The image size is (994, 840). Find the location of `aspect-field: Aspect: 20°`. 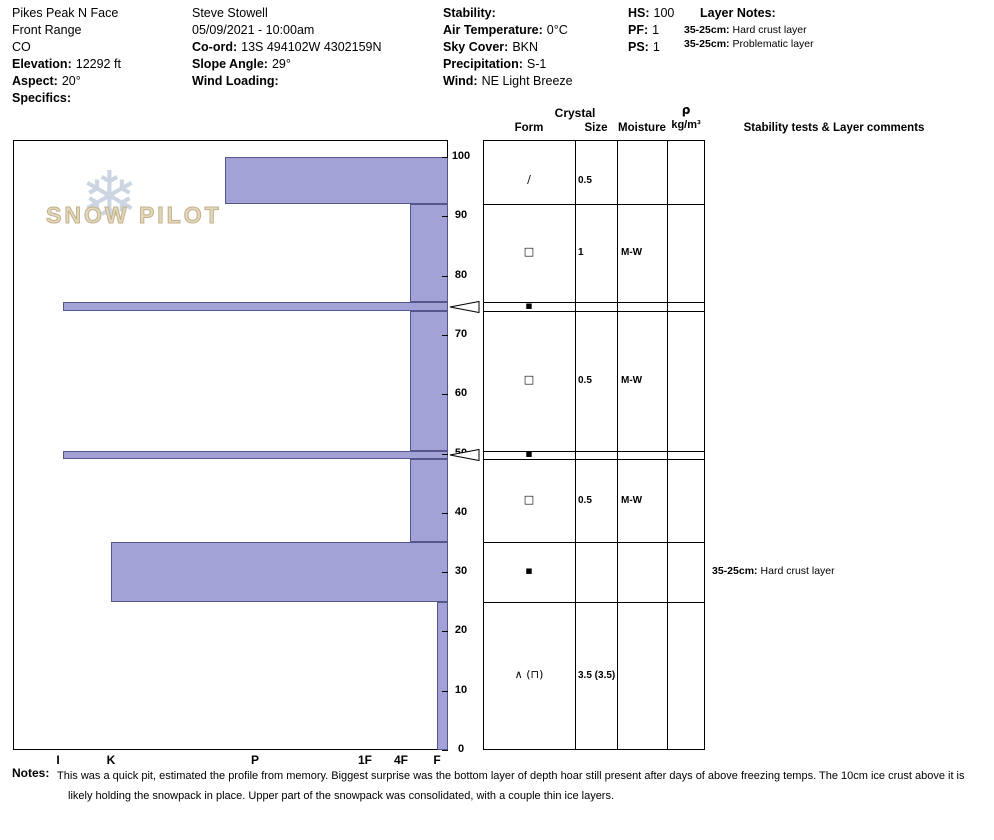

aspect-field: Aspect: 20° is located at coordinates (46, 81).